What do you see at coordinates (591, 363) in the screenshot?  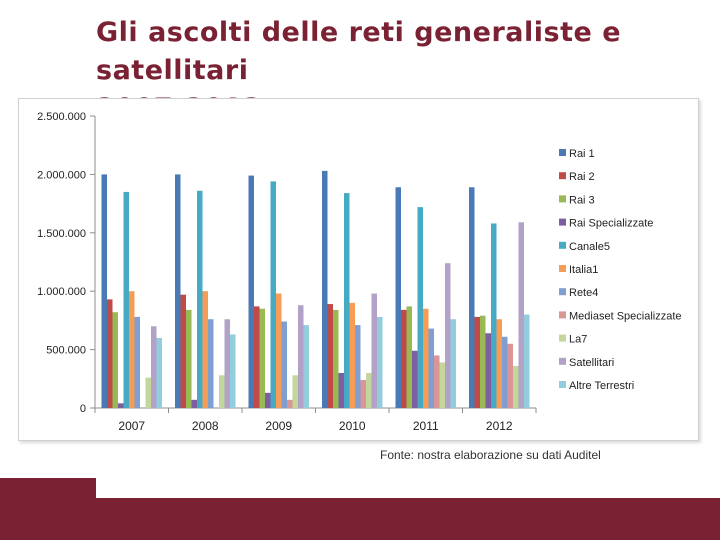 I see `legend-label: Satellitari` at bounding box center [591, 363].